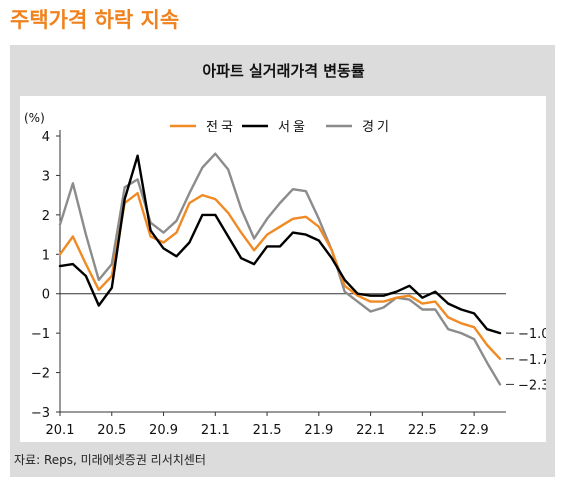 This screenshot has width=567, height=493. Describe the element at coordinates (111, 430) in the screenshot. I see `x-tick-label: 20.5` at that location.